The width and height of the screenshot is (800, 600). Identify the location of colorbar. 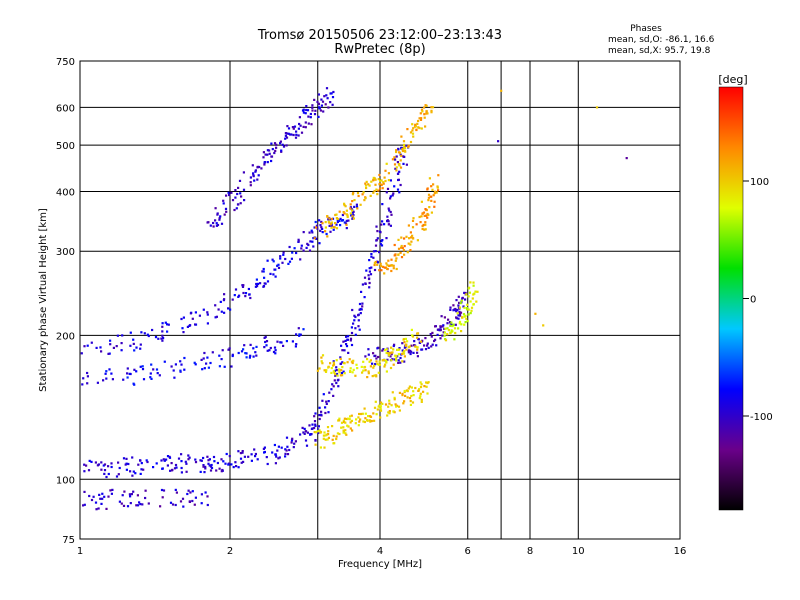
(731, 298).